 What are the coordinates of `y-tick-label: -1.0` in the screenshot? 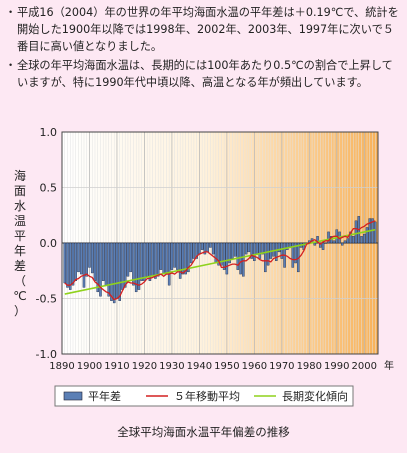 It's located at (46, 354).